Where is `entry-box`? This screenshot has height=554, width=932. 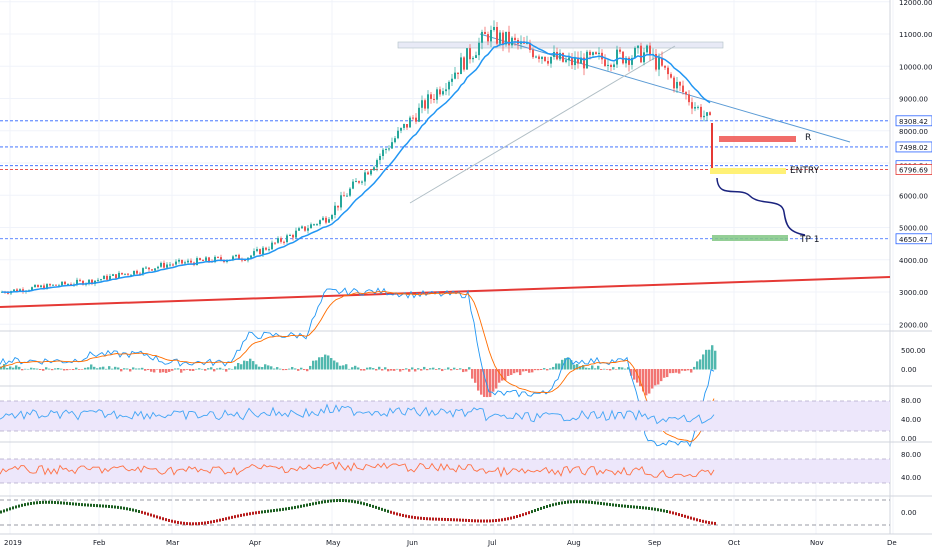
entry-box is located at coordinates (748, 171).